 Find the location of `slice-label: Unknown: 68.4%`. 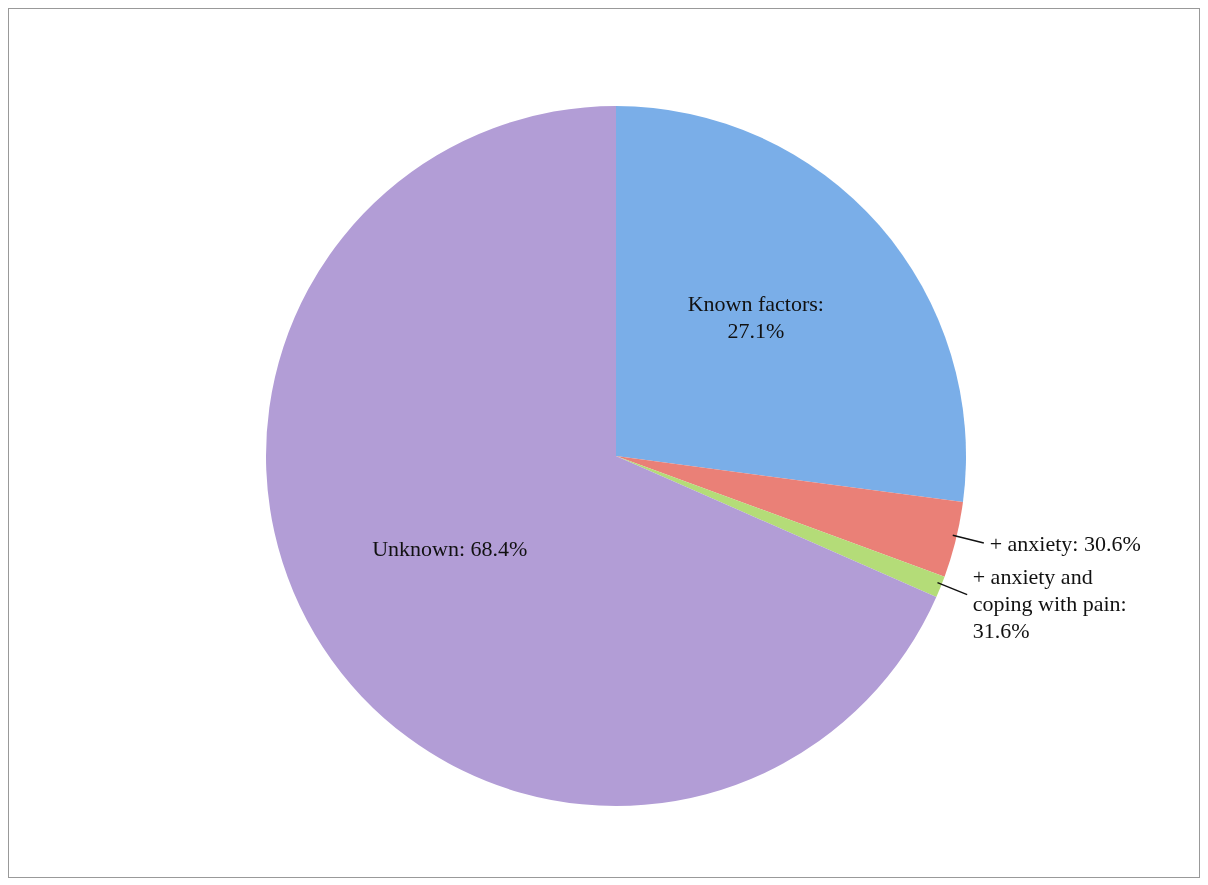

slice-label: Unknown: 68.4% is located at coordinates (450, 549).